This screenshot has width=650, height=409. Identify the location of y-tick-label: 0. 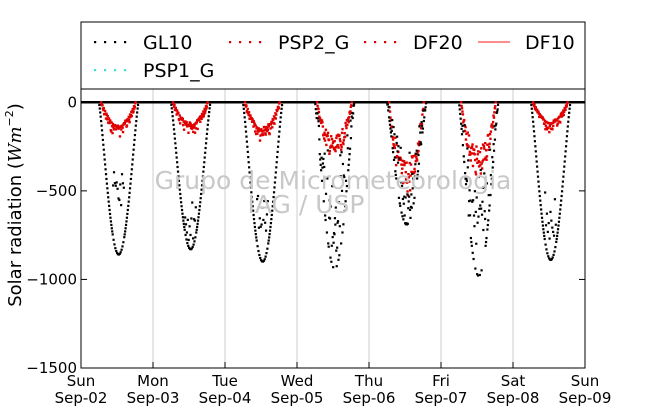
(72, 102).